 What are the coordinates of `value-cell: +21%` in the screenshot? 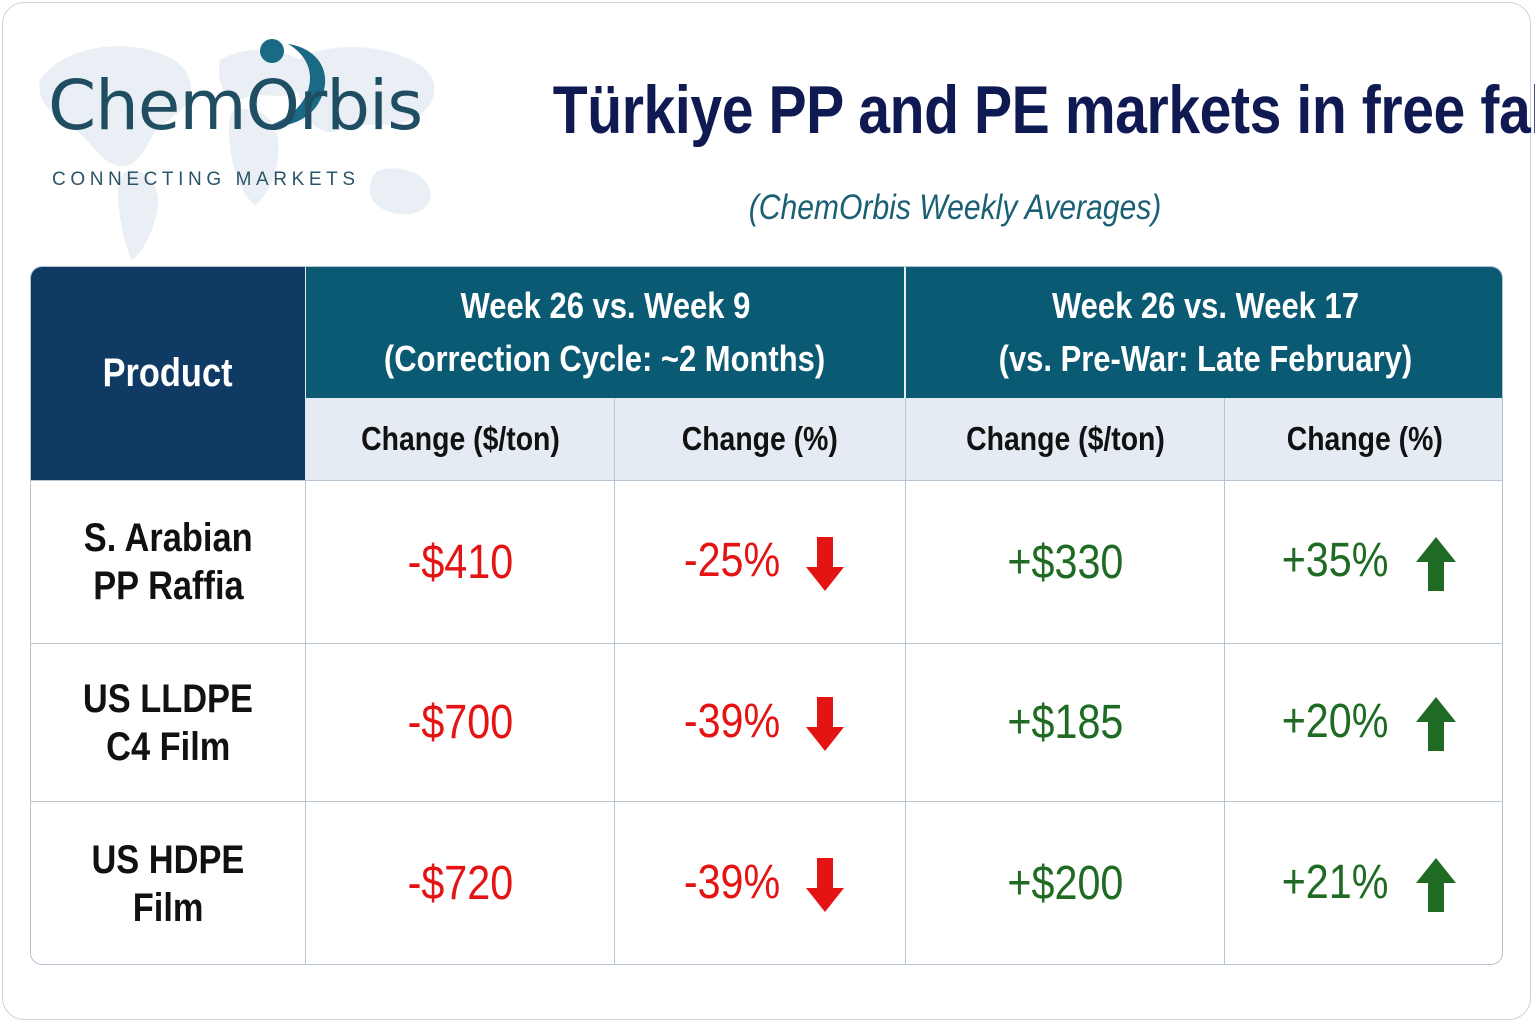 It's located at (1363, 882).